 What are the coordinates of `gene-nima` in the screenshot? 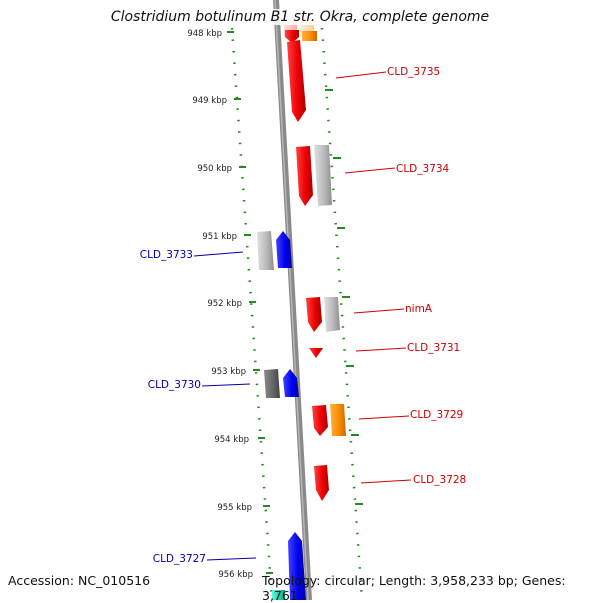 It's located at (314, 314).